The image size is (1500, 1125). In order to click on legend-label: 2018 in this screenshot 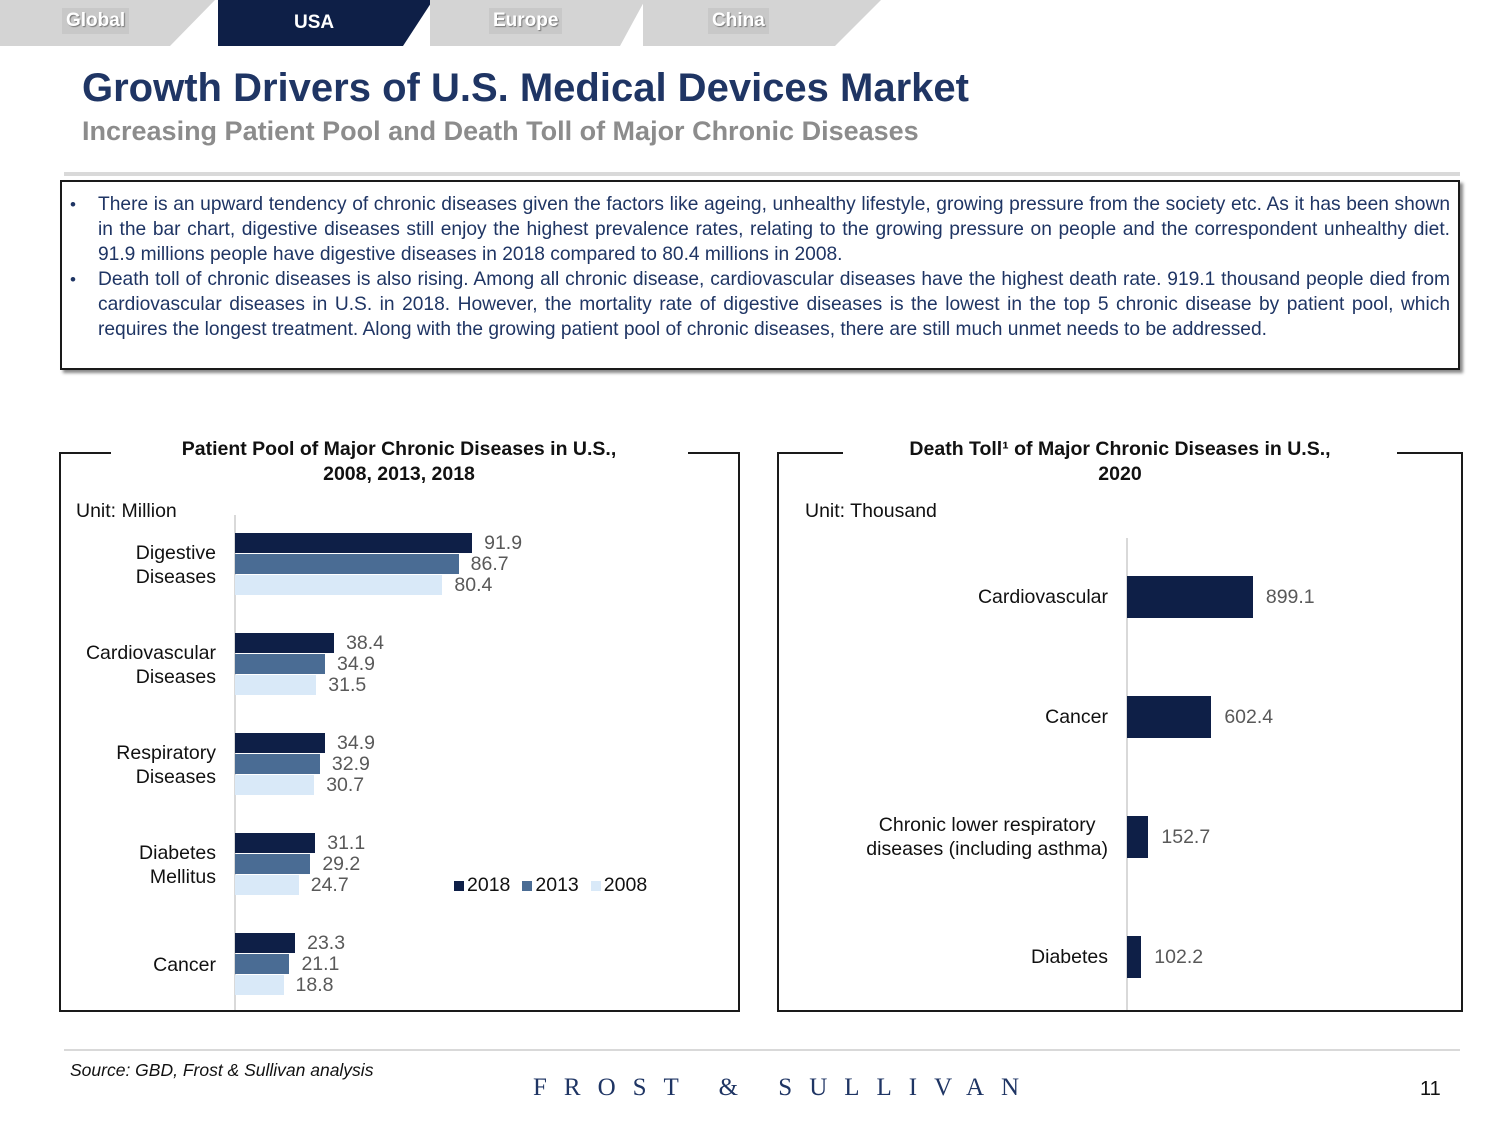, I will do `click(489, 885)`.